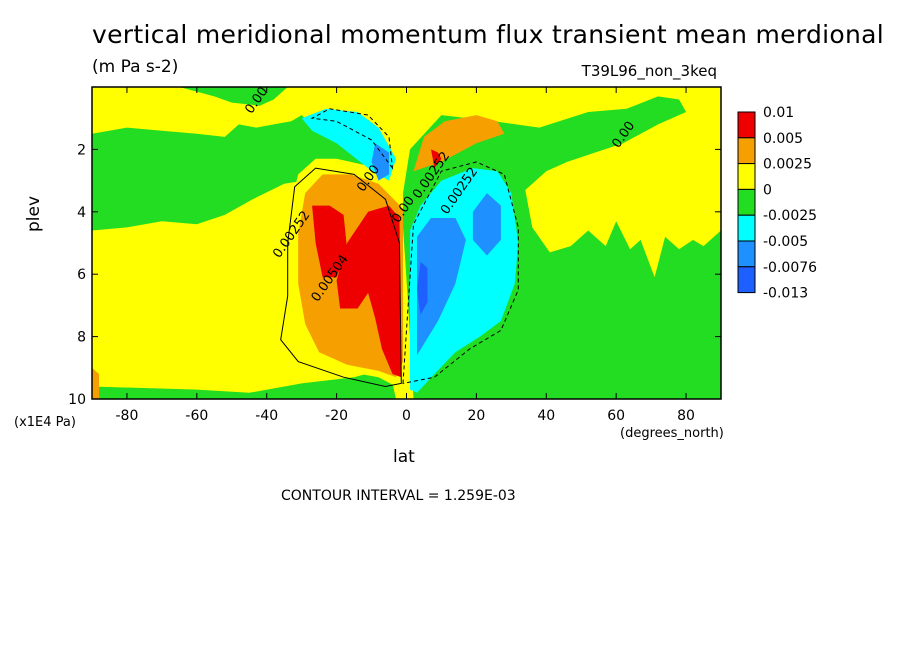 This screenshot has height=654, width=904. I want to click on field-red-upper-nh, so click(436, 159).